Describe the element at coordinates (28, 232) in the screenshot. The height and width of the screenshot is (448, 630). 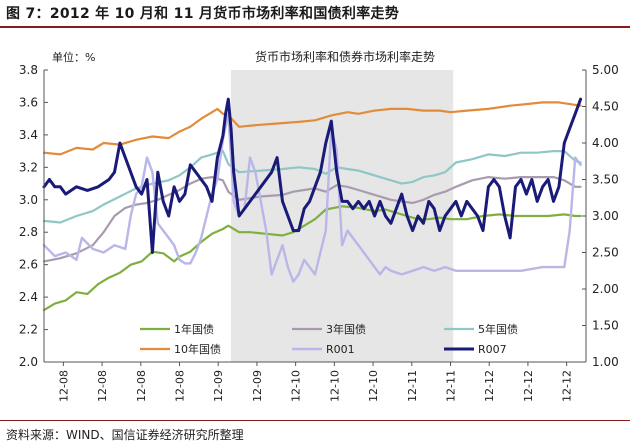
I see `left-tick-label: 2.8` at that location.